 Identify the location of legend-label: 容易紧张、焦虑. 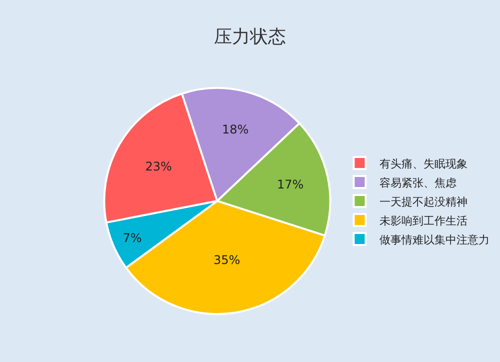
(418, 183).